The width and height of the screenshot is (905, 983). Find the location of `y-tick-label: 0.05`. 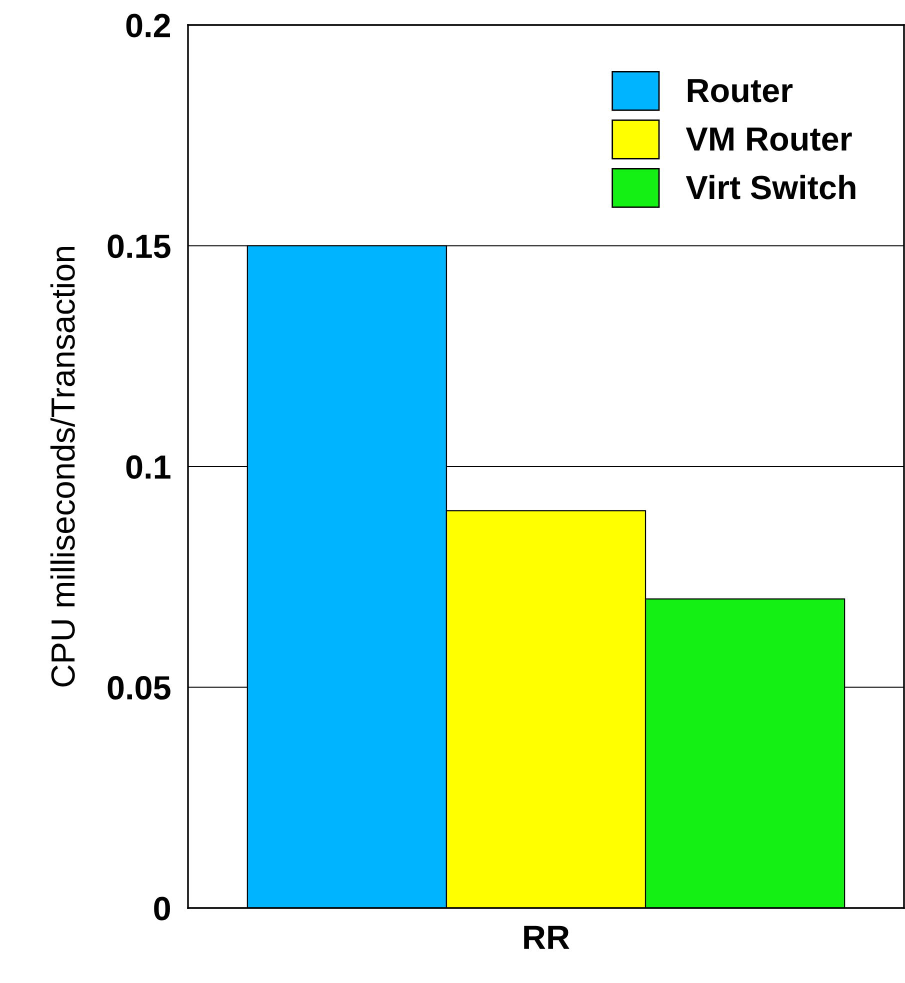

y-tick-label: 0.05 is located at coordinates (139, 688).